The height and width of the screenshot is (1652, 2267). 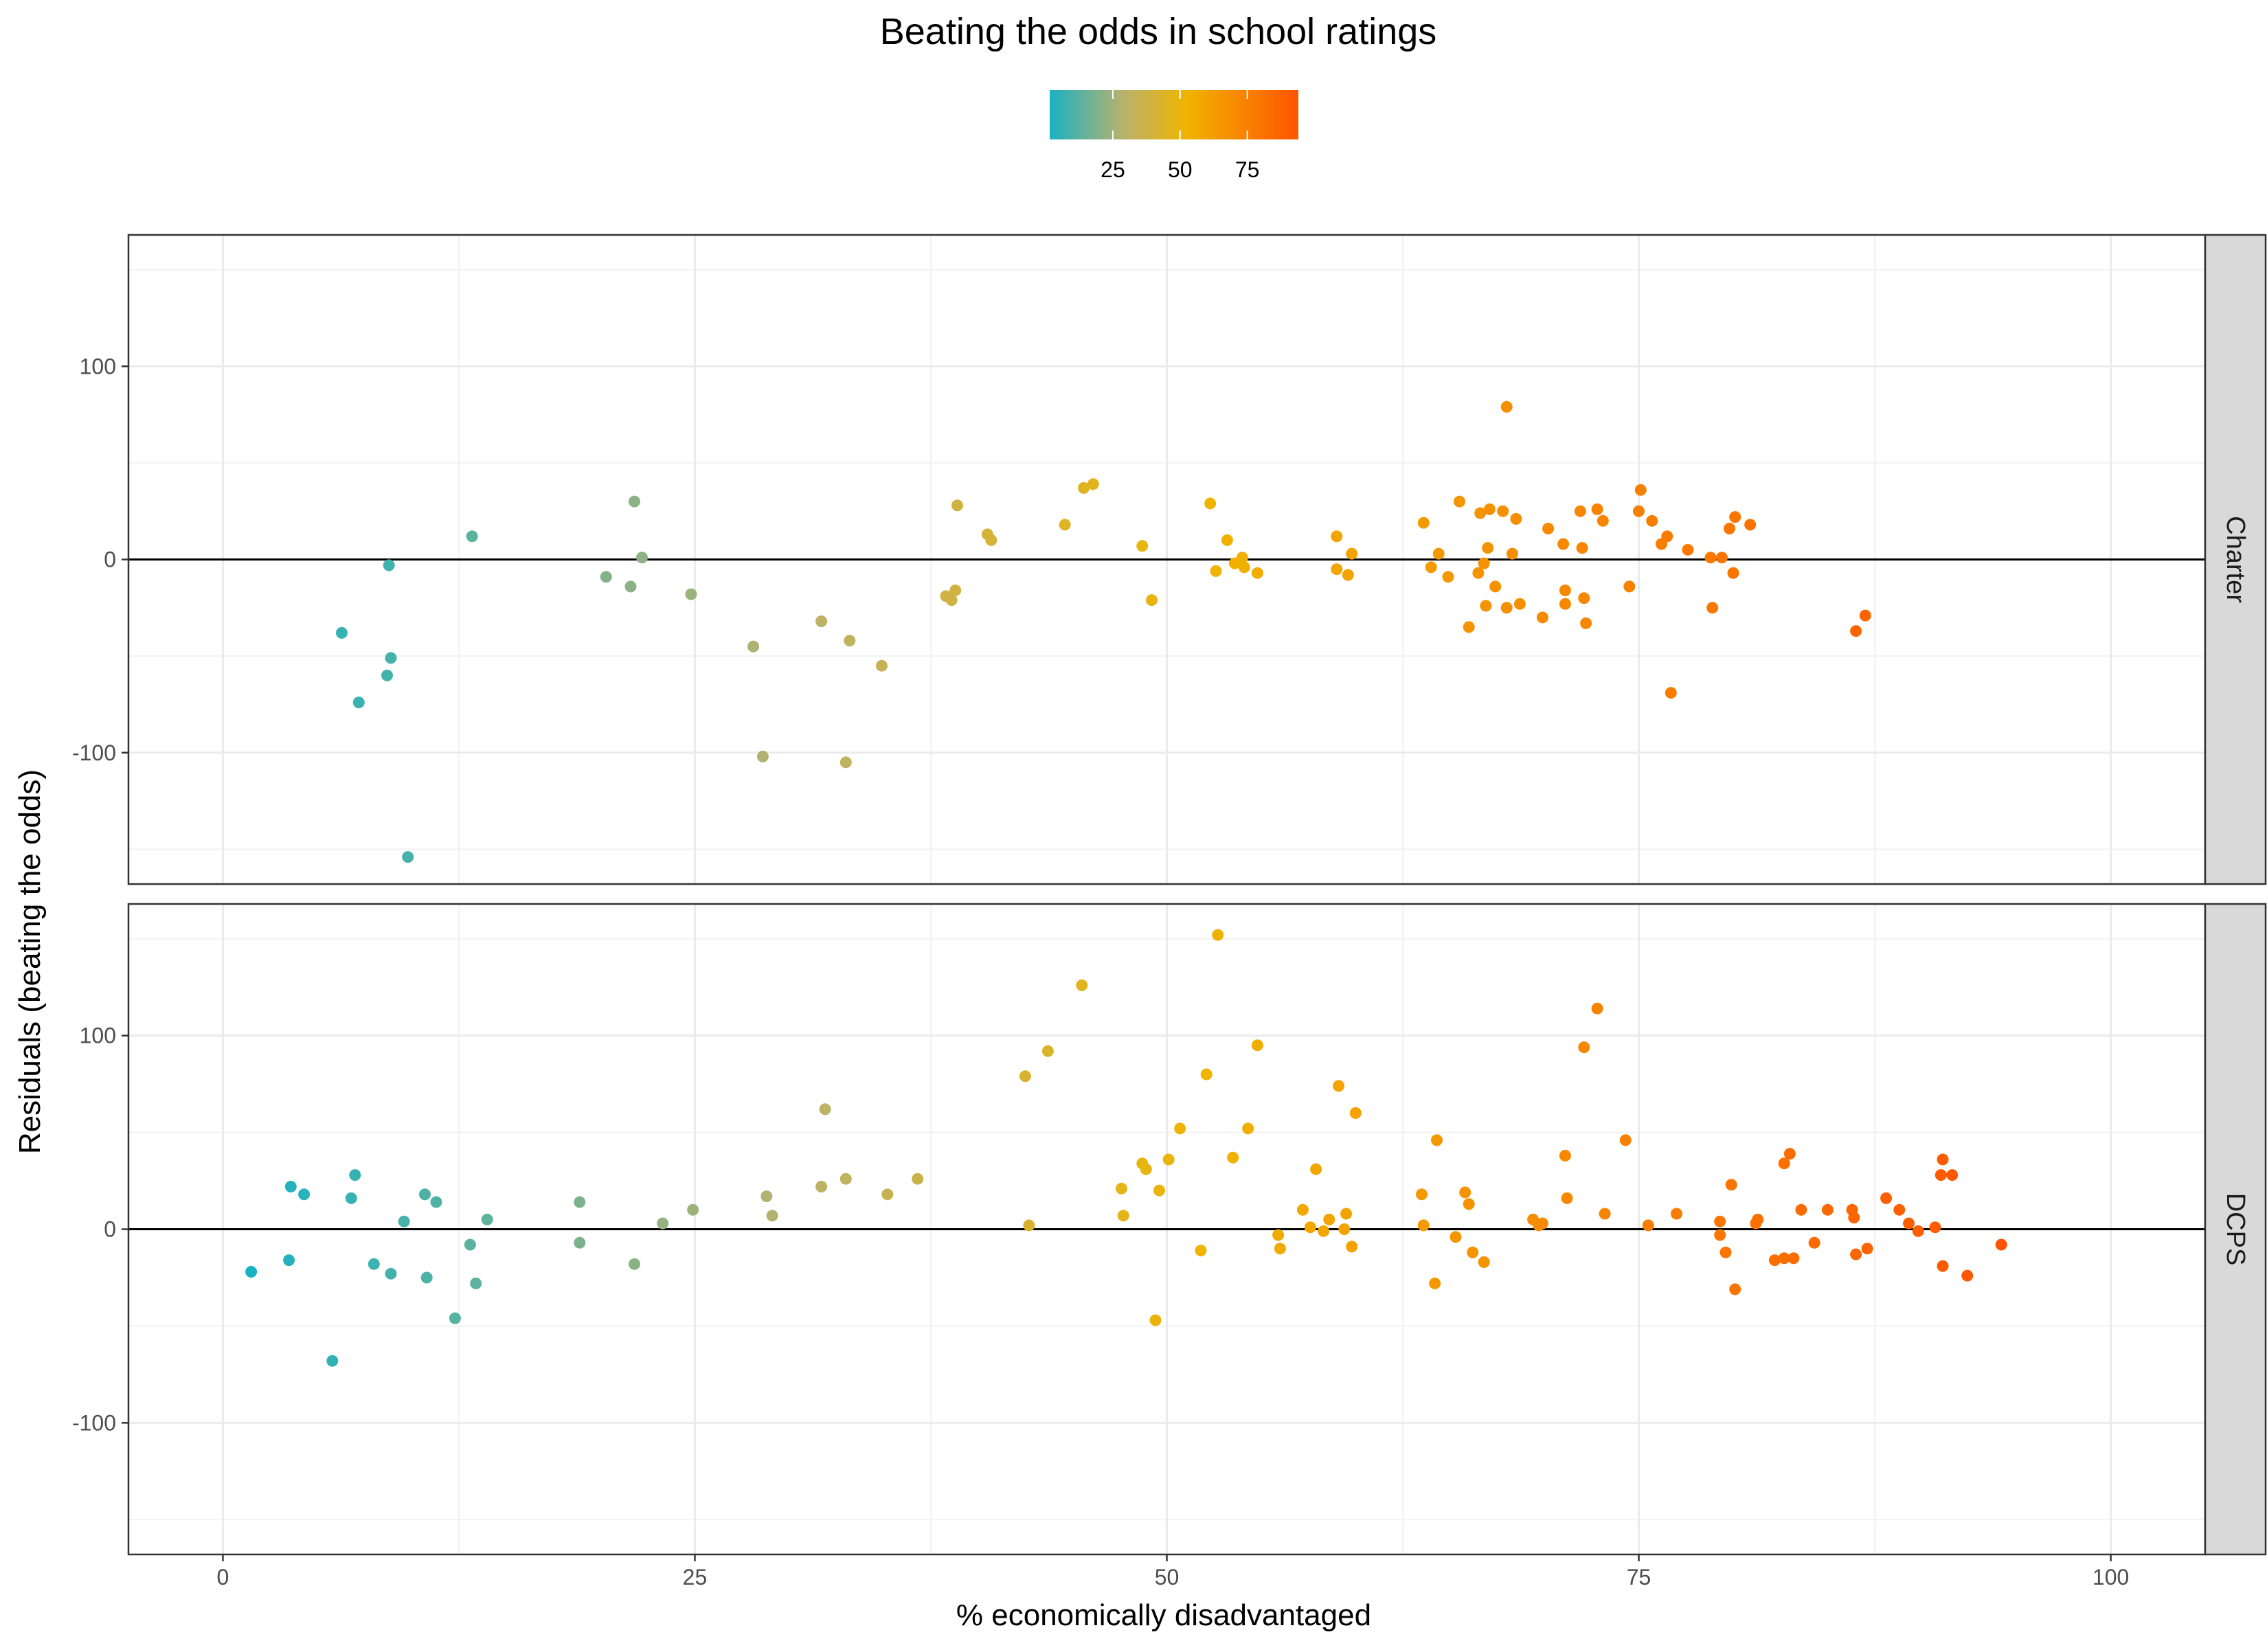 What do you see at coordinates (1158, 31) in the screenshot?
I see `chart-title: Beating the odds in school ratings` at bounding box center [1158, 31].